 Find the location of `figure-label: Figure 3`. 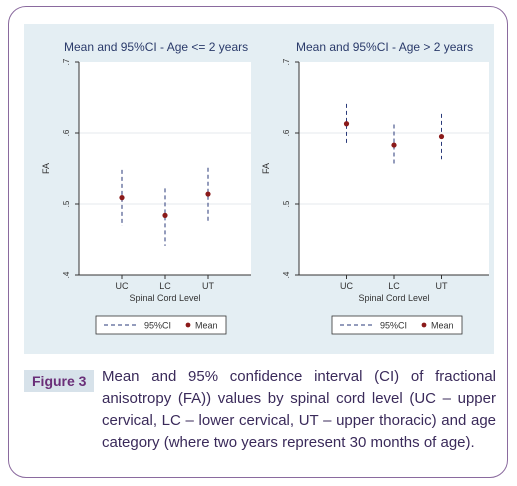

figure-label: Figure 3 is located at coordinates (59, 381).